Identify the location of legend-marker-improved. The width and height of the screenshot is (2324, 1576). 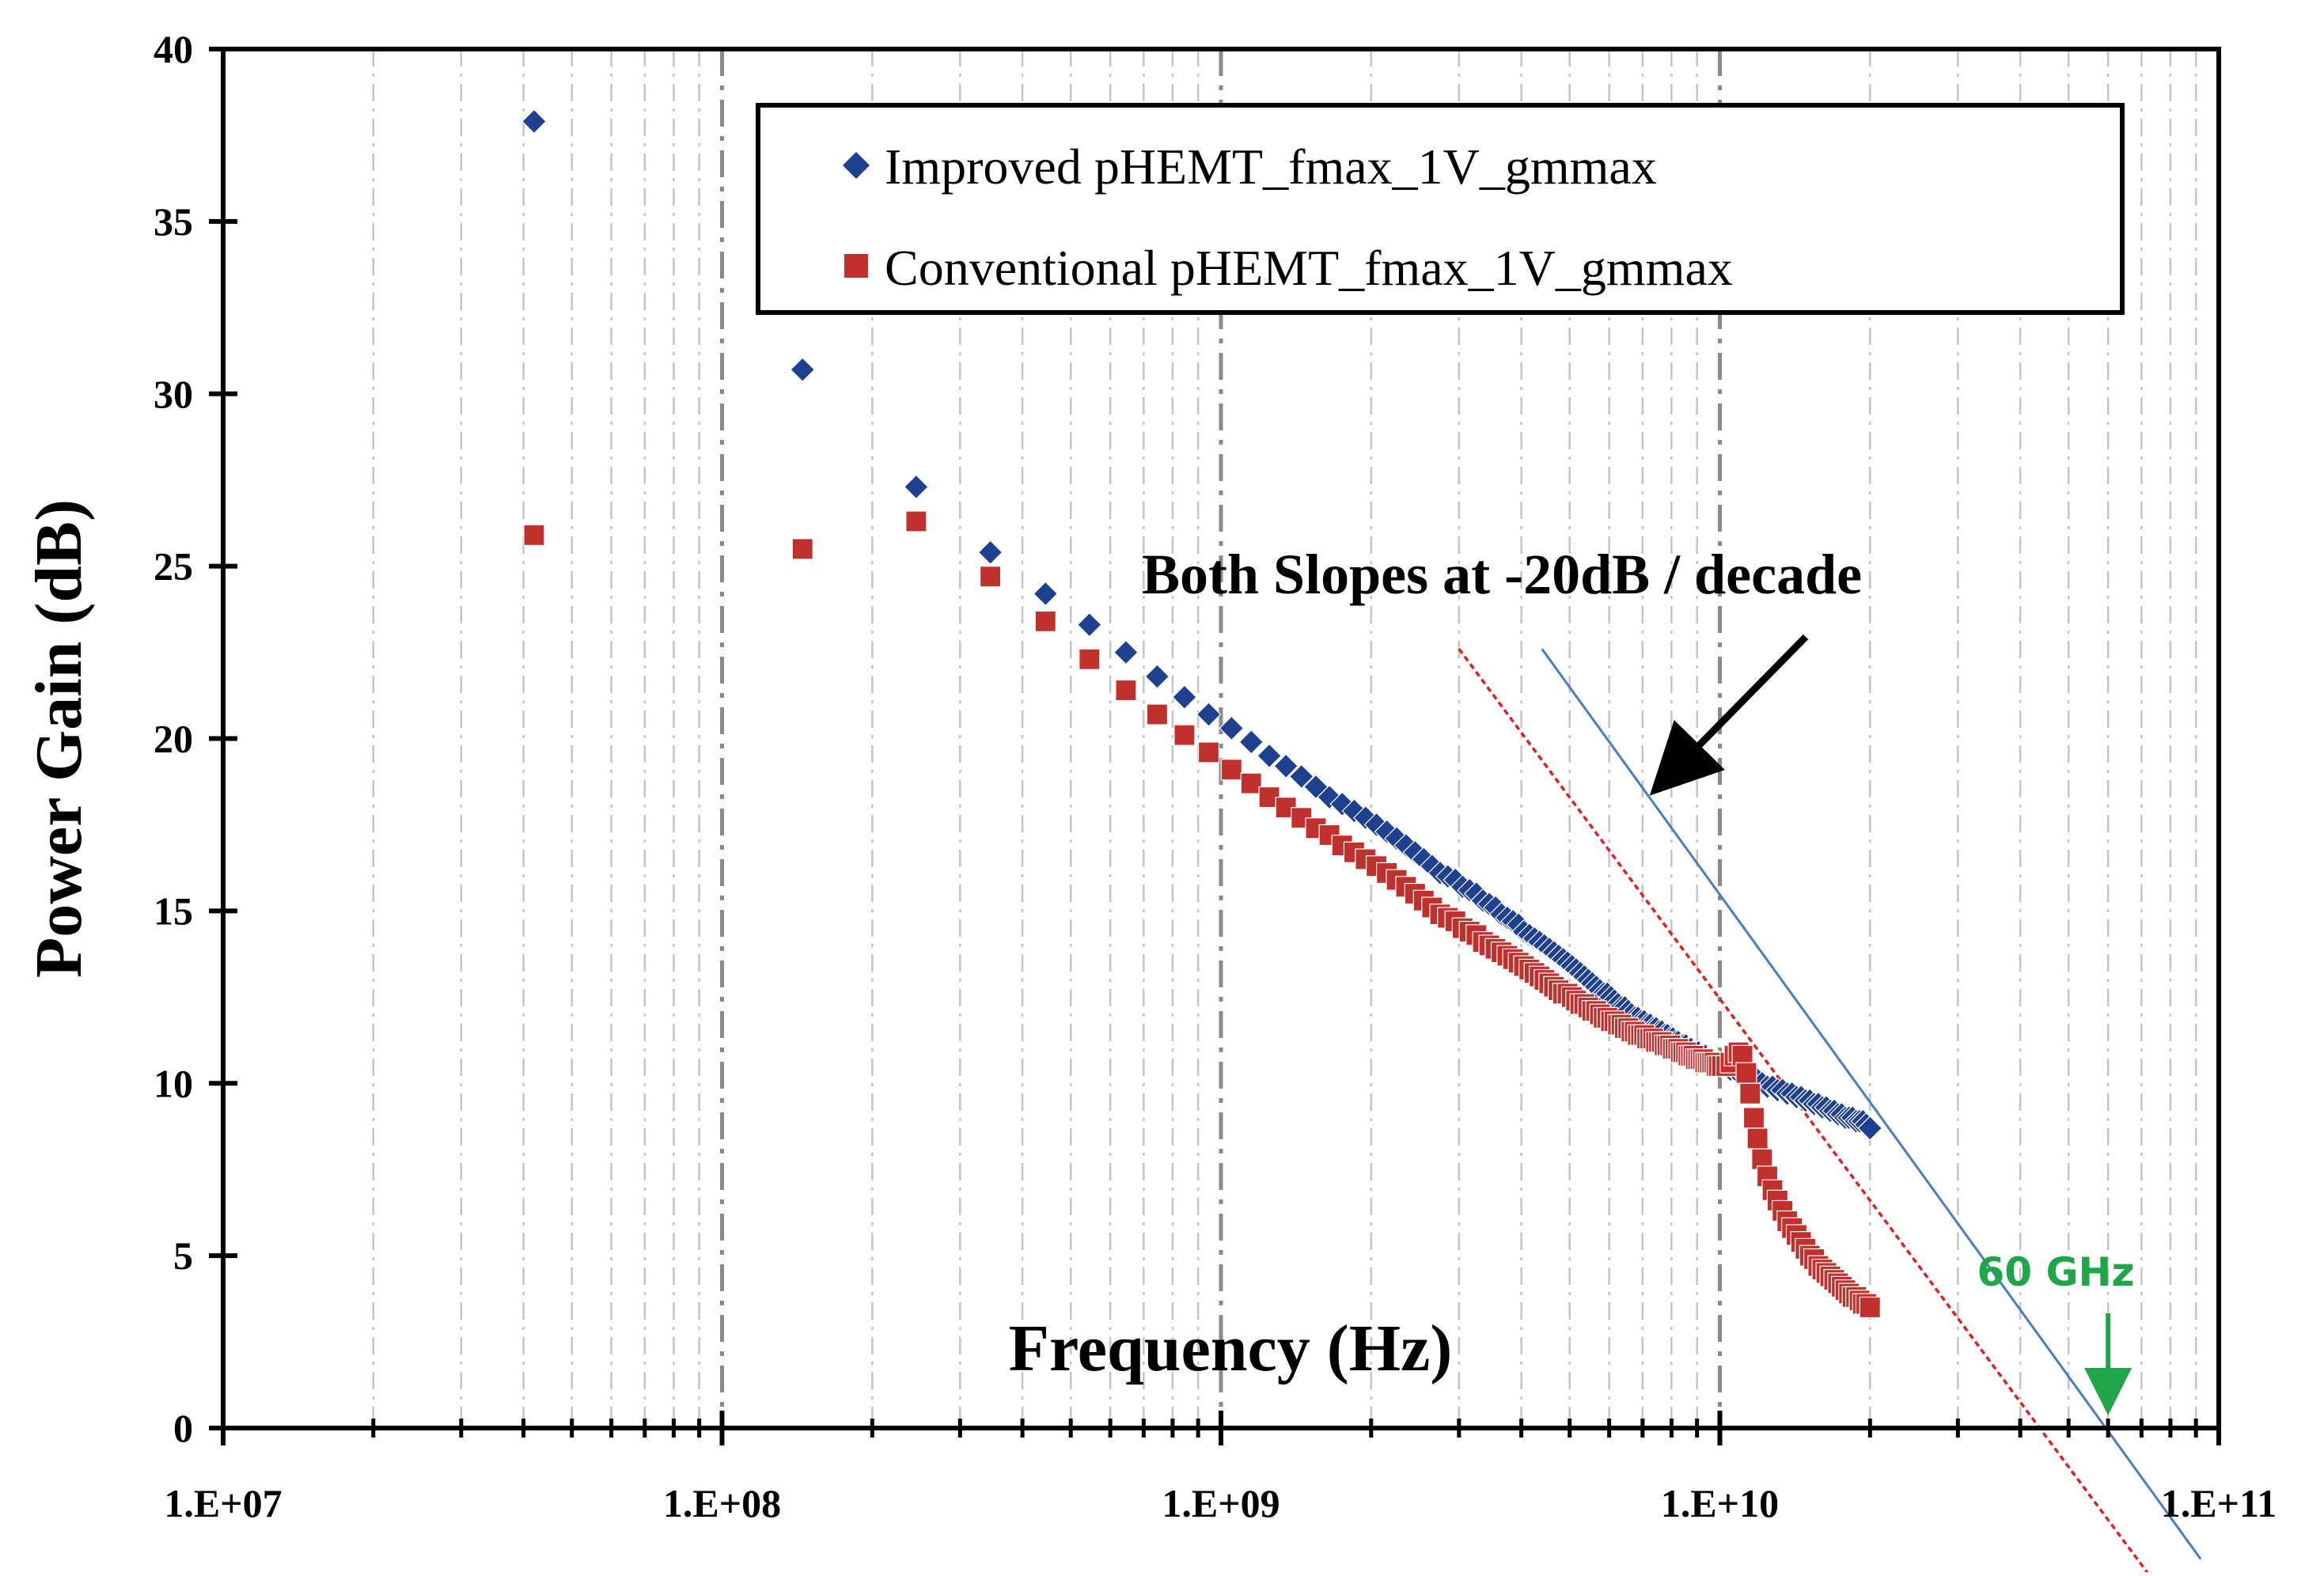
(856, 165).